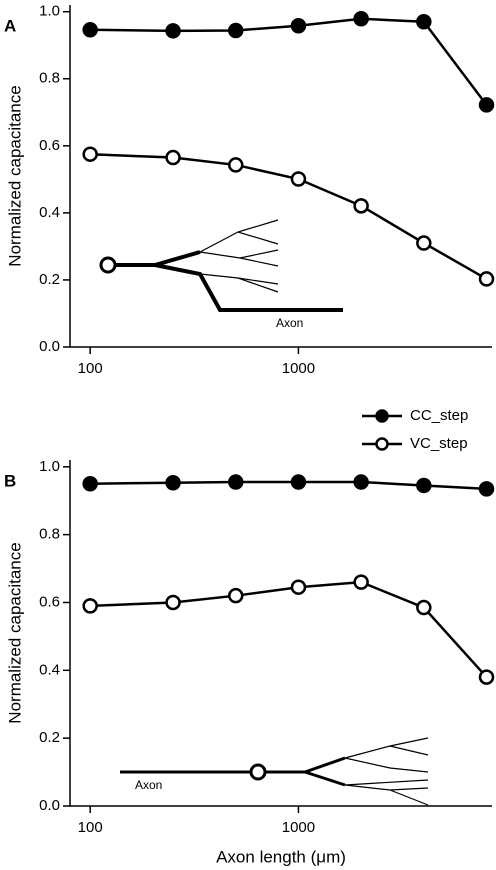 The image size is (496, 870). Describe the element at coordinates (439, 415) in the screenshot. I see `legend-label: CC_step` at that location.